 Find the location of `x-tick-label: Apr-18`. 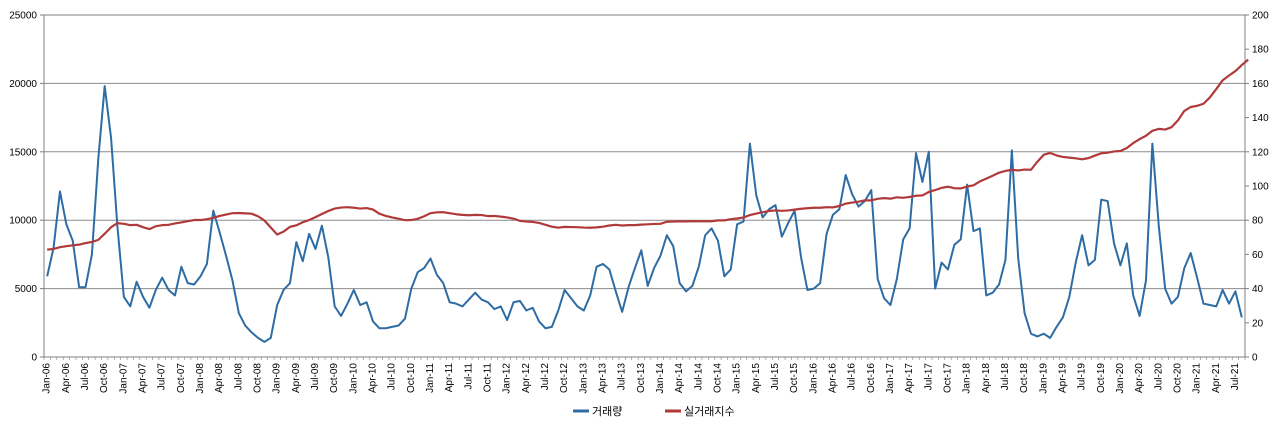

x-tick-label: Apr-18 is located at coordinates (986, 378).